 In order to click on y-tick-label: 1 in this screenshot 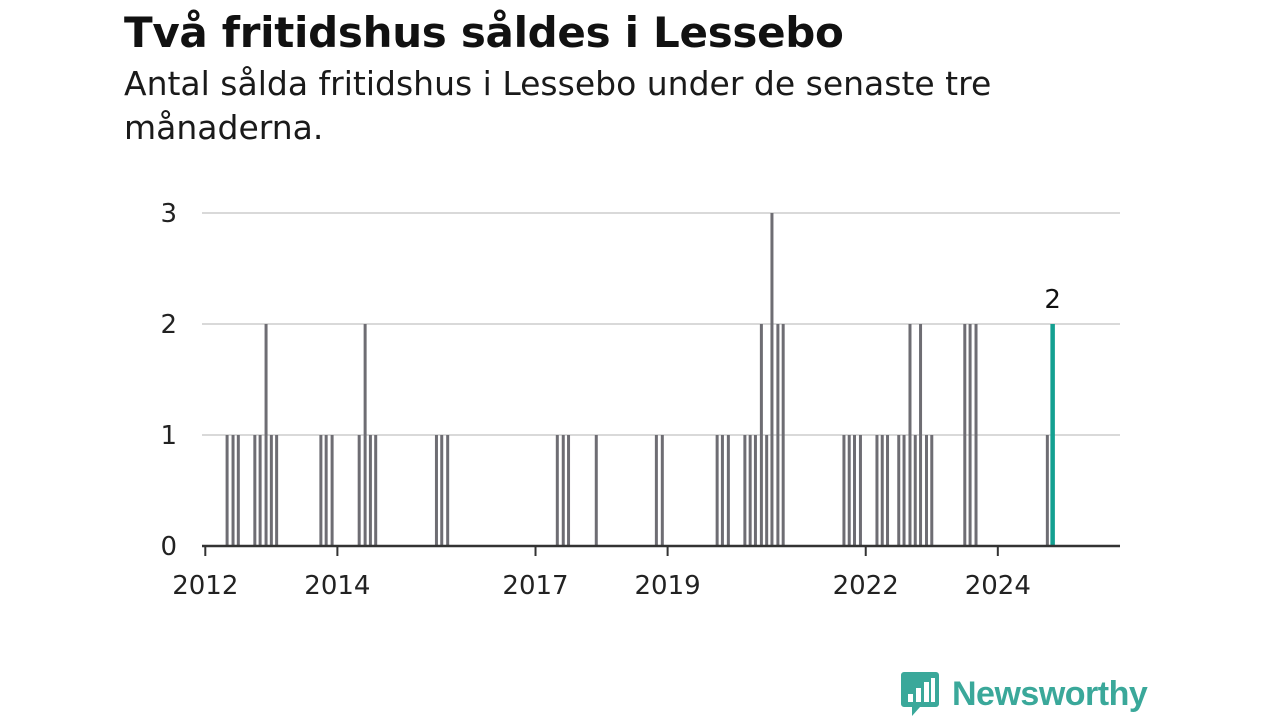, I will do `click(168, 436)`.